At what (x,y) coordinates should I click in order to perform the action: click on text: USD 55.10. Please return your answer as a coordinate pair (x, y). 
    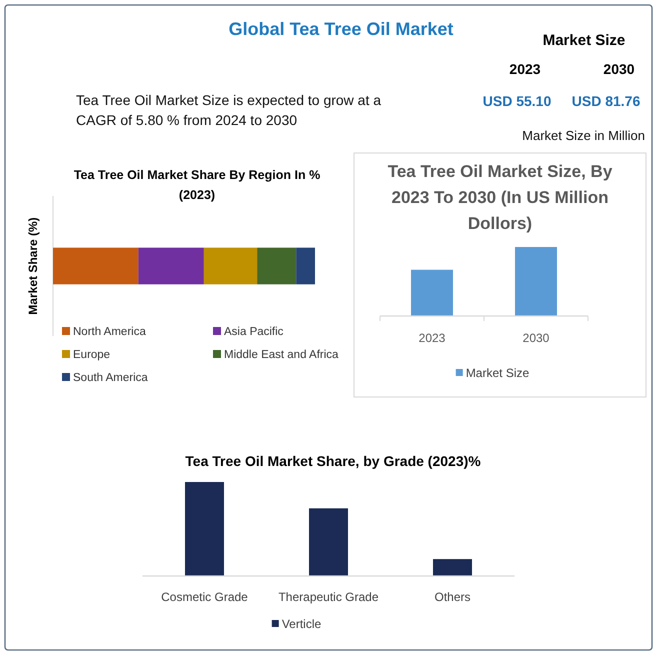
    Looking at the image, I should click on (517, 101).